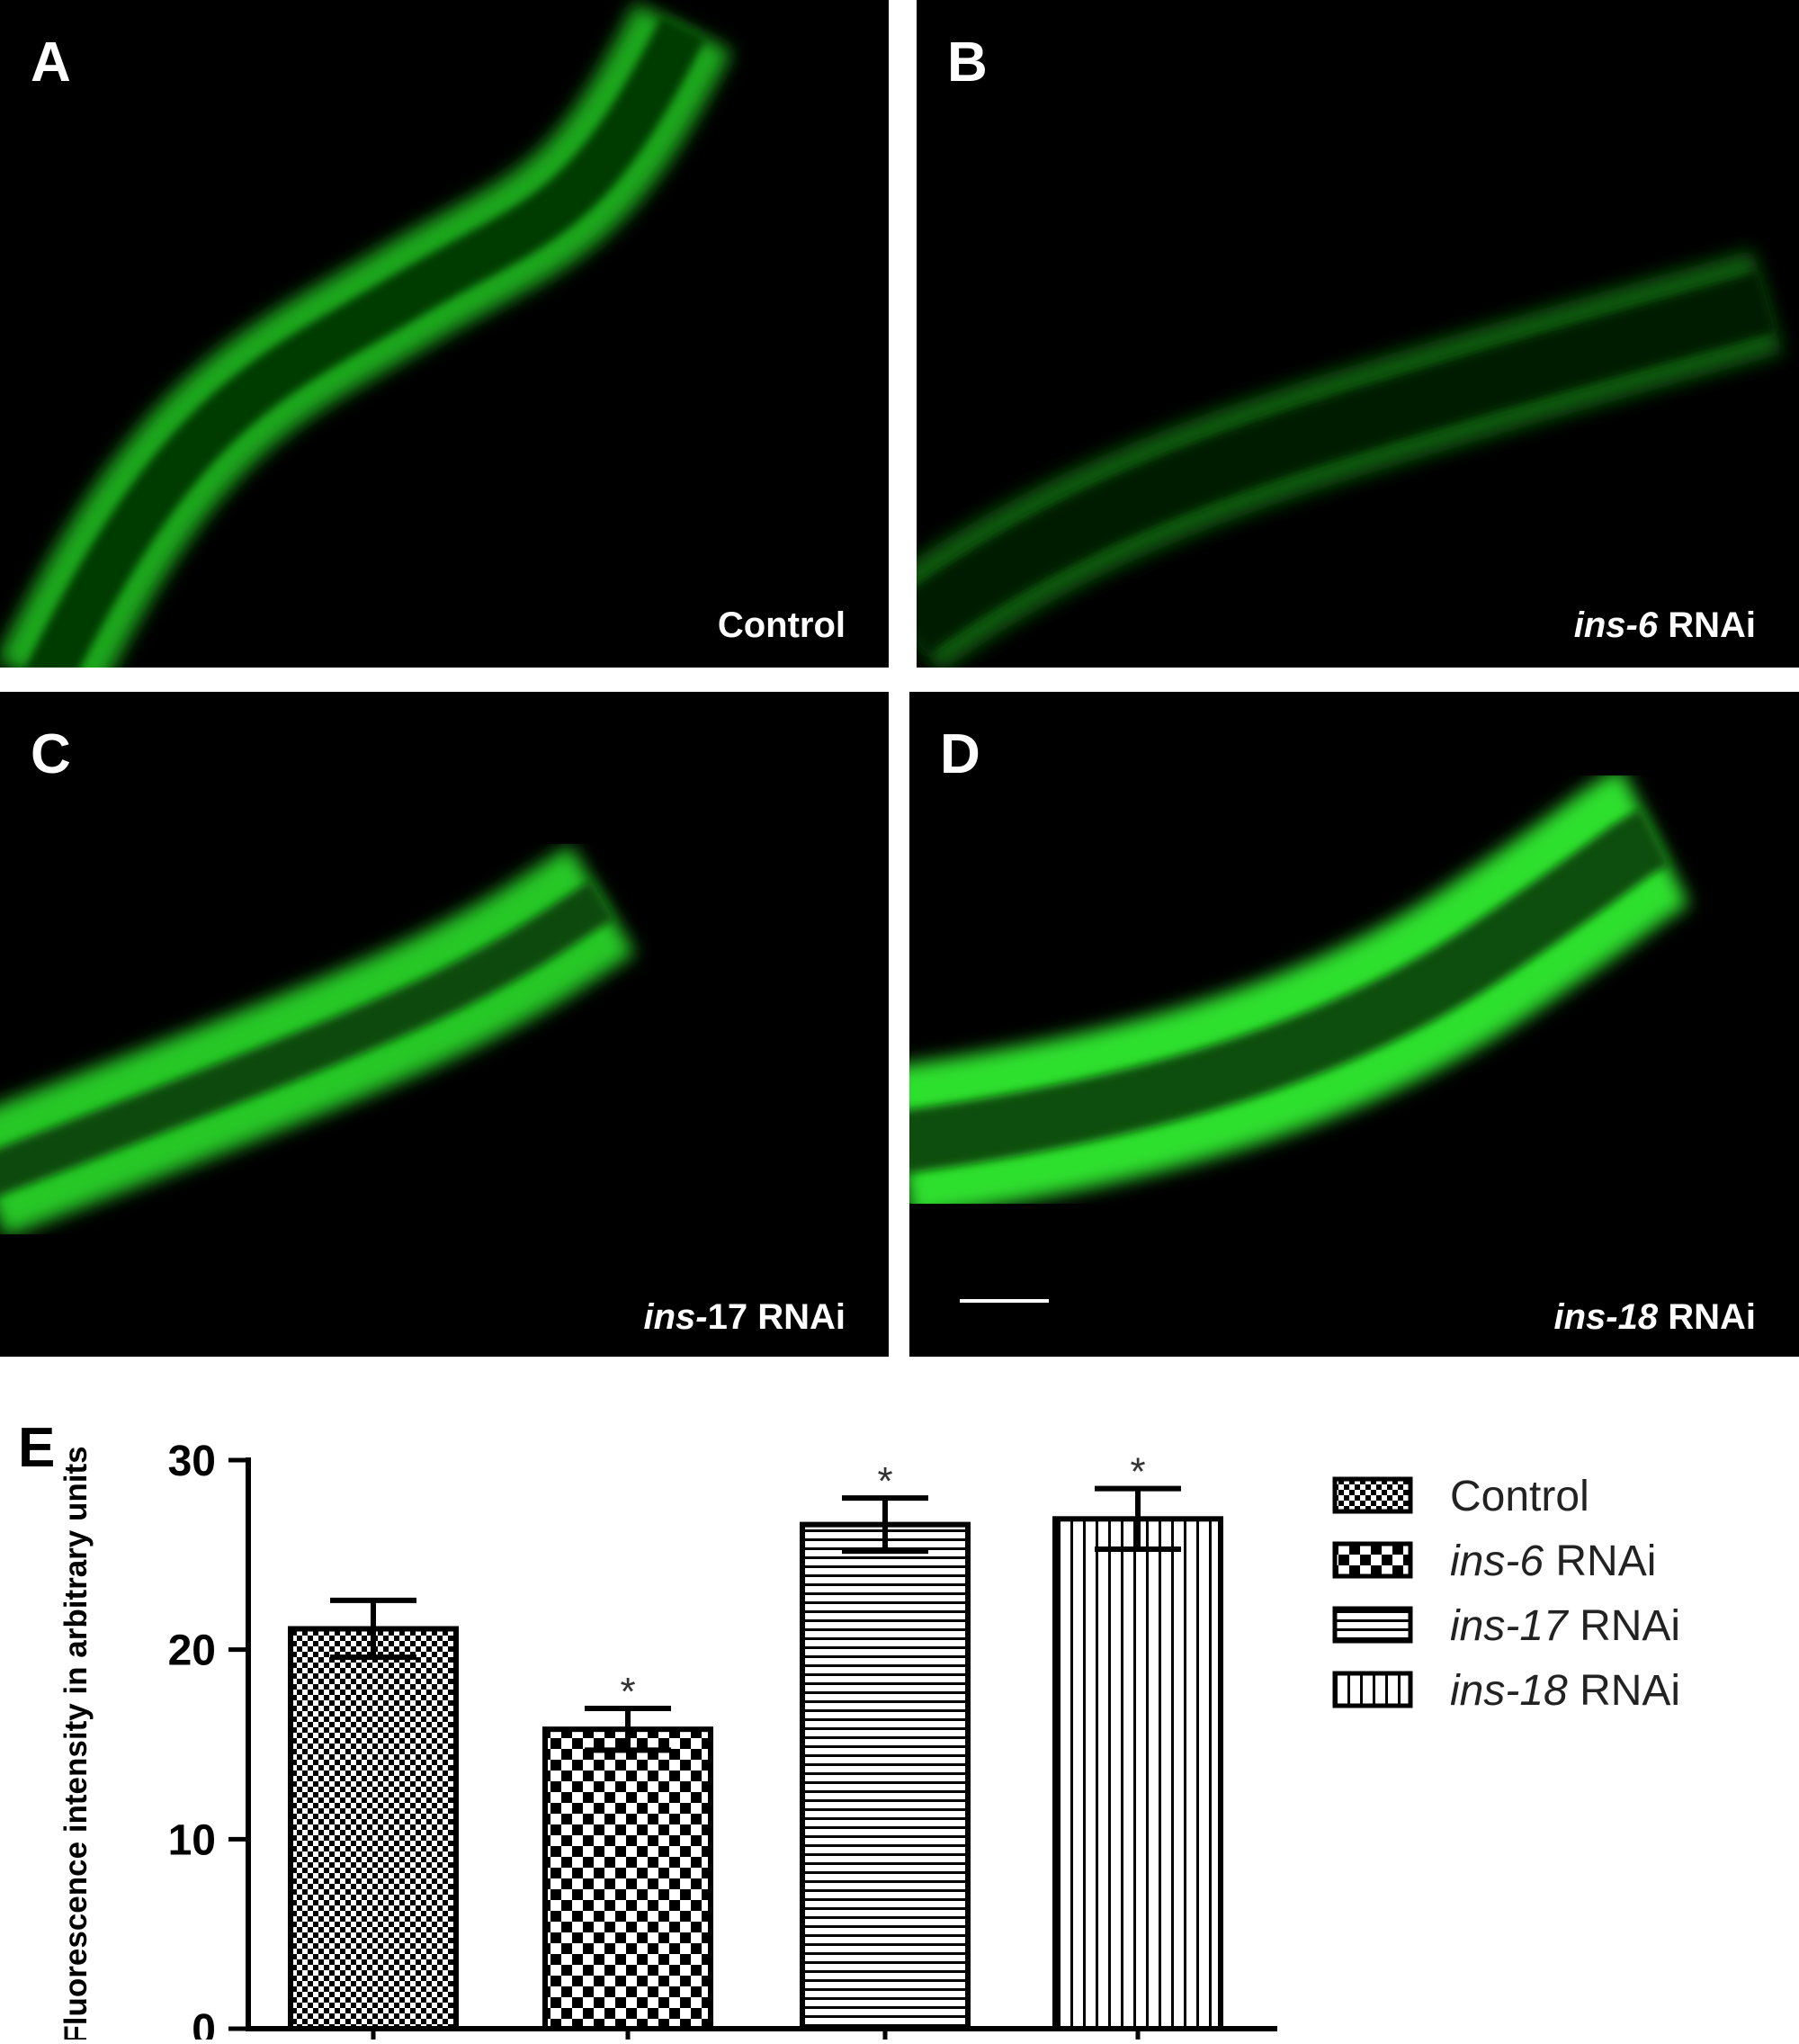  I want to click on legend-label: ins-18 RNAi, so click(1565, 1691).